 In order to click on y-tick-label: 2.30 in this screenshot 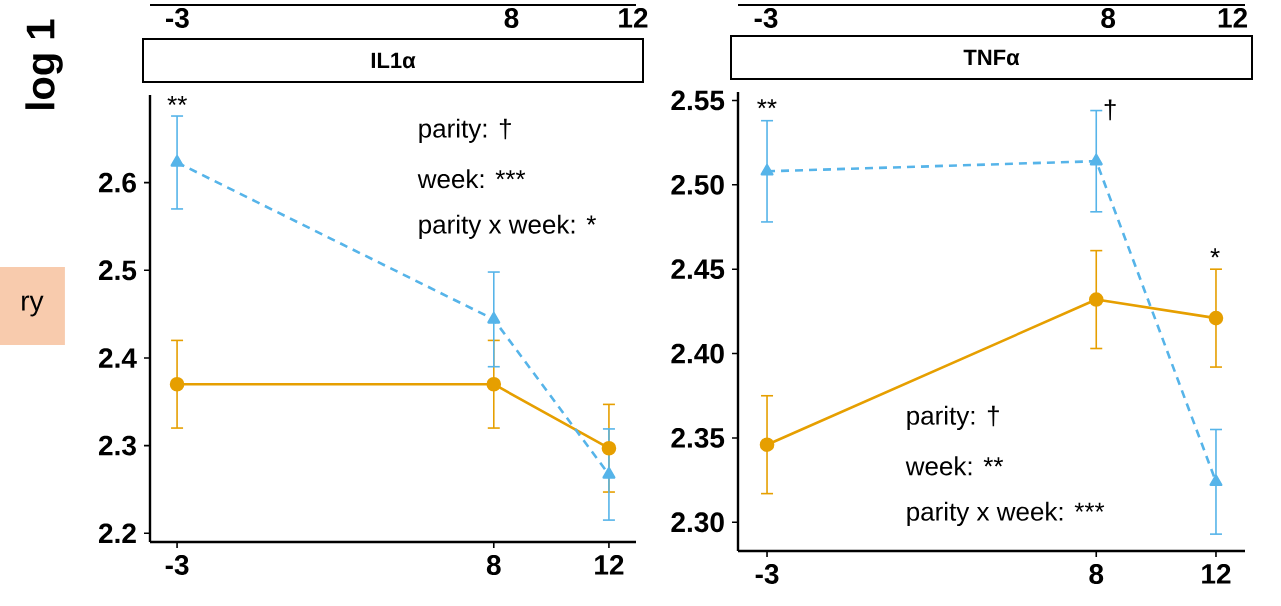, I will do `click(697, 522)`.